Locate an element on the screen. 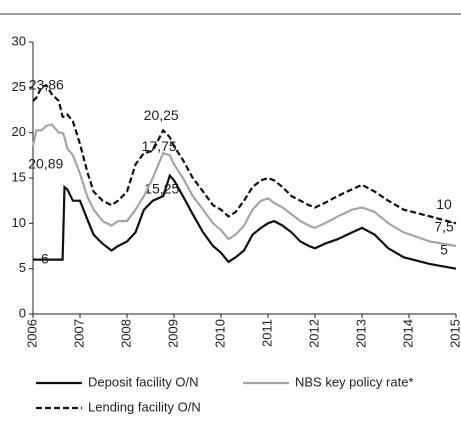 This screenshot has height=448, width=461. x-tick-label: 2014 is located at coordinates (407, 333).